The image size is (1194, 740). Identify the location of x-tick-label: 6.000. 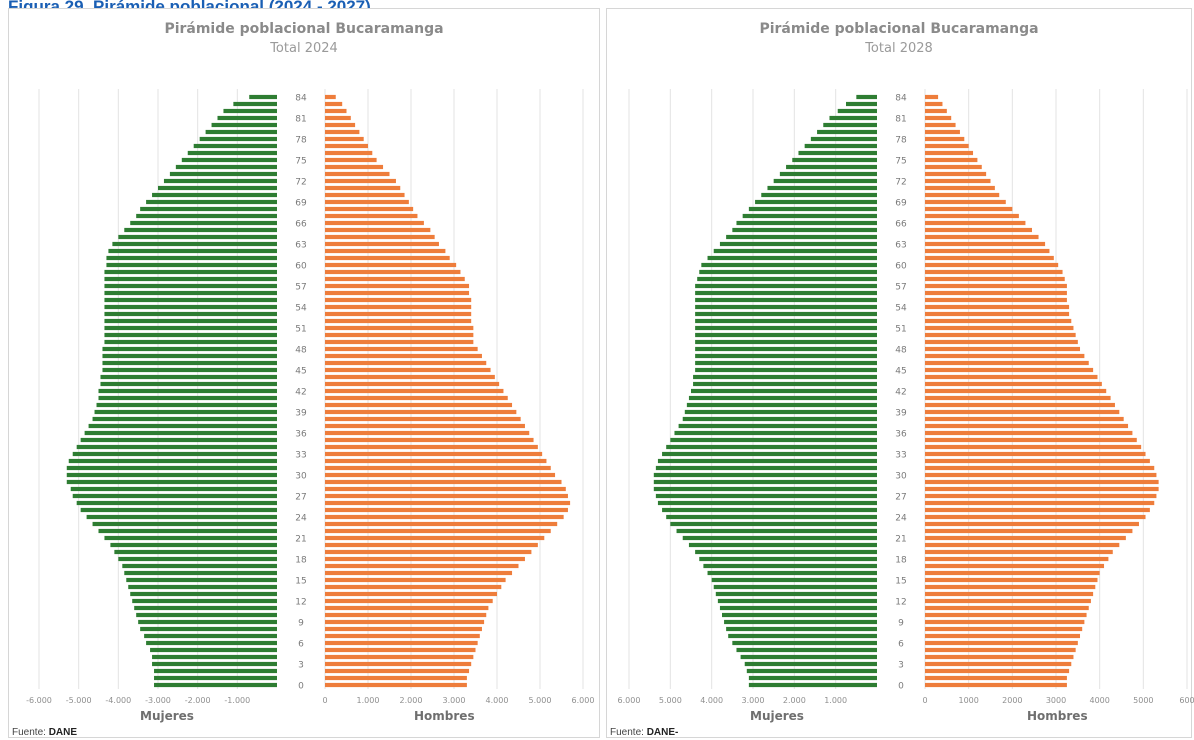
(583, 700).